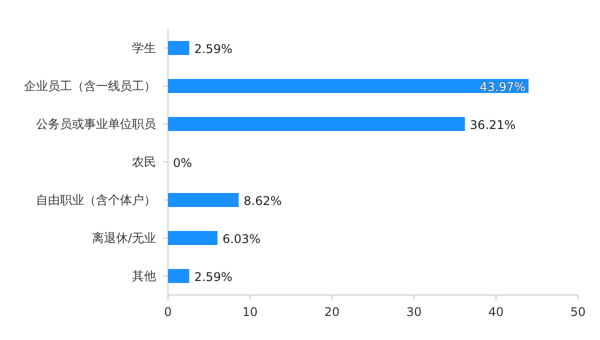 Image resolution: width=600 pixels, height=340 pixels. I want to click on x-tick-label: 0, so click(168, 312).